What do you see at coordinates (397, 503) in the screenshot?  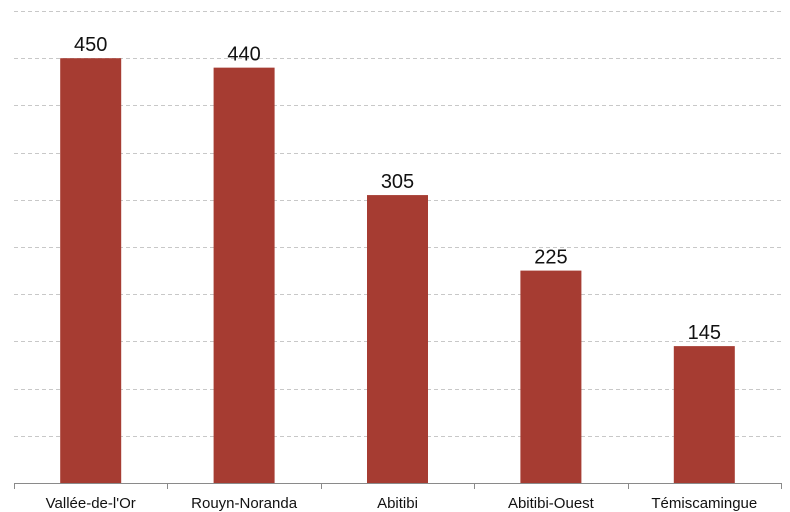 I see `category-label: Abitibi` at bounding box center [397, 503].